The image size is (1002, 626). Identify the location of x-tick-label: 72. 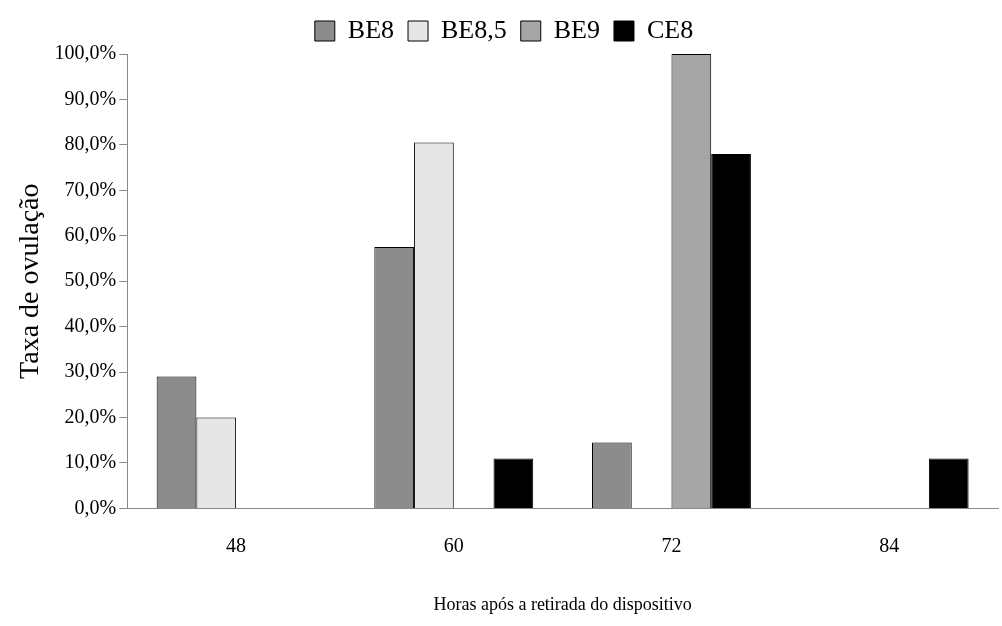
(671, 544).